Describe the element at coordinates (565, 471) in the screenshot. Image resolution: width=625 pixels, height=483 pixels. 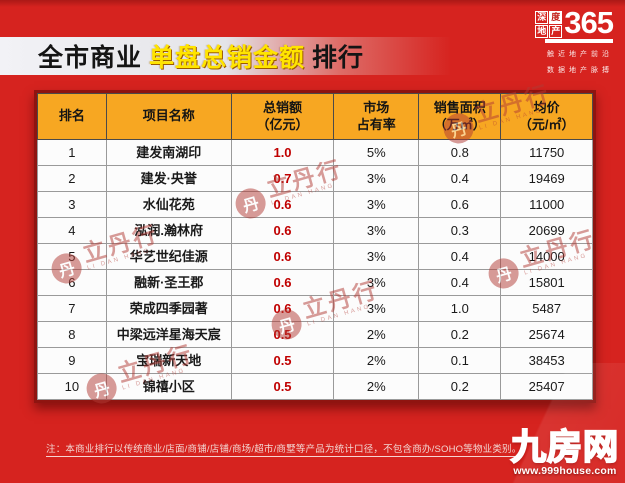
I see `footer-brand-url: www.999house.com` at that location.